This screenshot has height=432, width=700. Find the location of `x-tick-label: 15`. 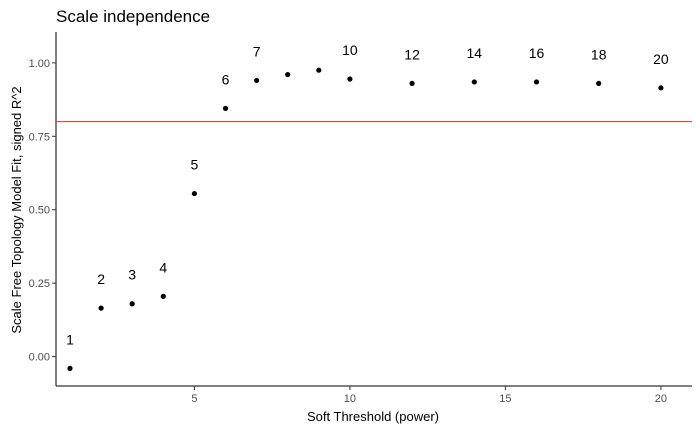

x-tick-label: 15 is located at coordinates (505, 399).